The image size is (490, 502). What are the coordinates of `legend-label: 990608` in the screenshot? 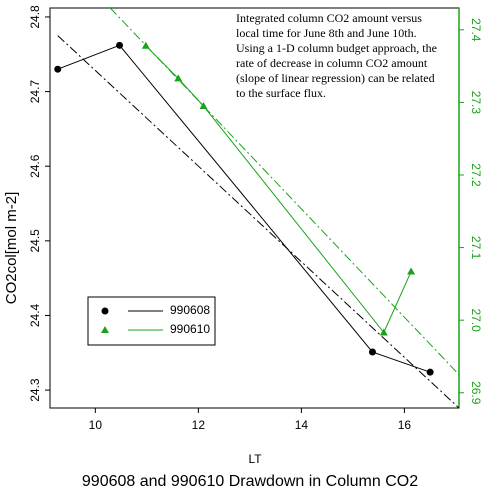 It's located at (190, 310).